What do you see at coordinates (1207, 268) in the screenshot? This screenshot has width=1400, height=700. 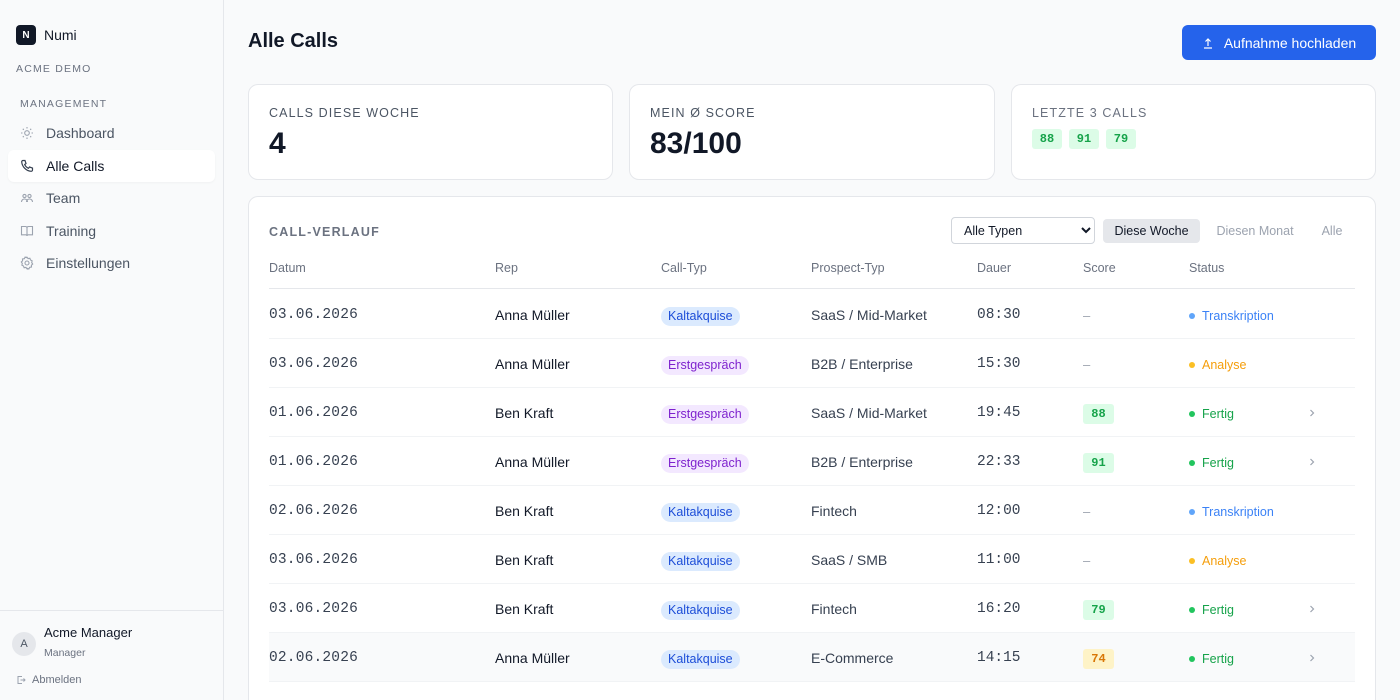 I see `column-header-status: Status` at bounding box center [1207, 268].